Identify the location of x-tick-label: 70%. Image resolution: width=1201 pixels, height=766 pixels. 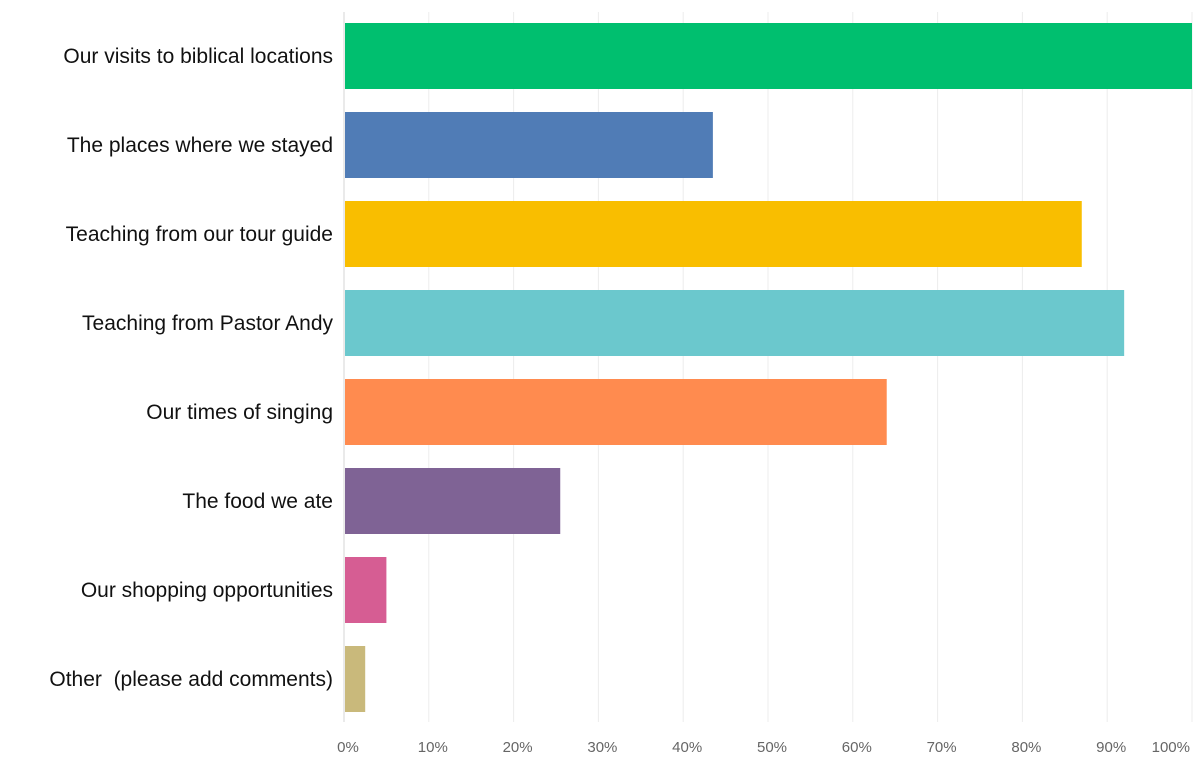
(942, 747).